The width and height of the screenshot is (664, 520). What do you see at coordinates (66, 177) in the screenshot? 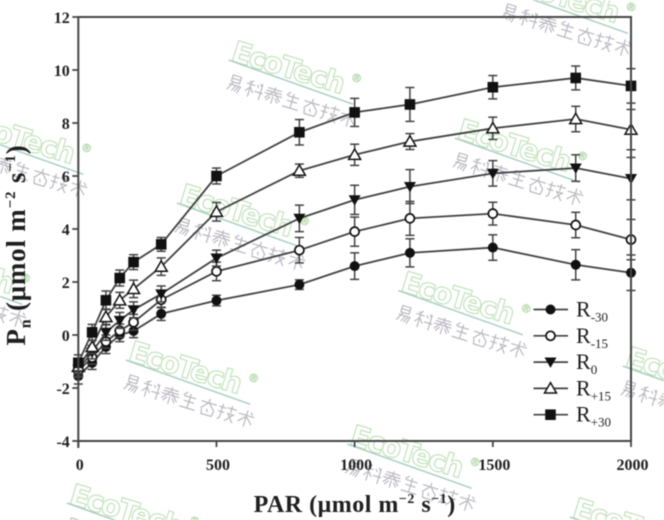
I see `y-tick-label: 6` at bounding box center [66, 177].